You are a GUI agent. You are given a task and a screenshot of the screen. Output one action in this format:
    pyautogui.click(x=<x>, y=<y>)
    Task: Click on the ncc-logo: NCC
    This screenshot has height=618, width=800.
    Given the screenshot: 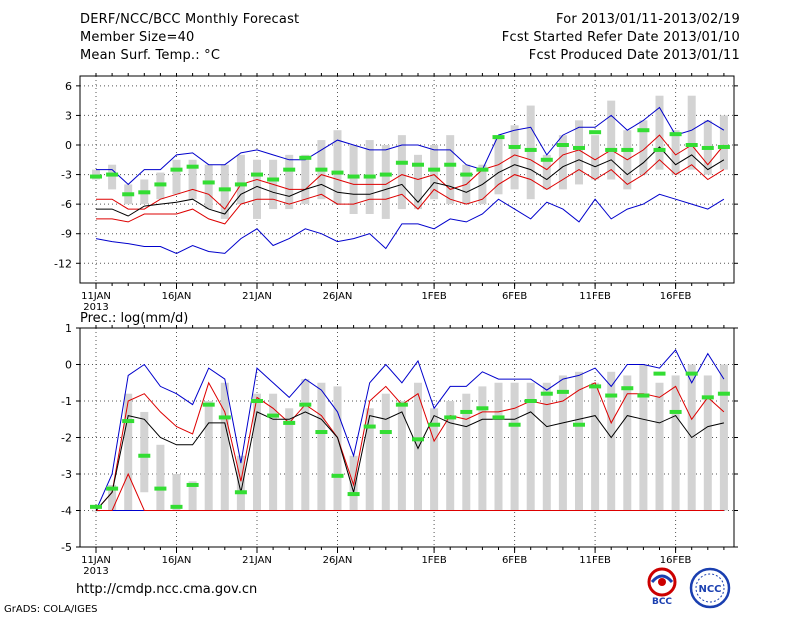 What is the action you would take?
    pyautogui.click(x=710, y=590)
    